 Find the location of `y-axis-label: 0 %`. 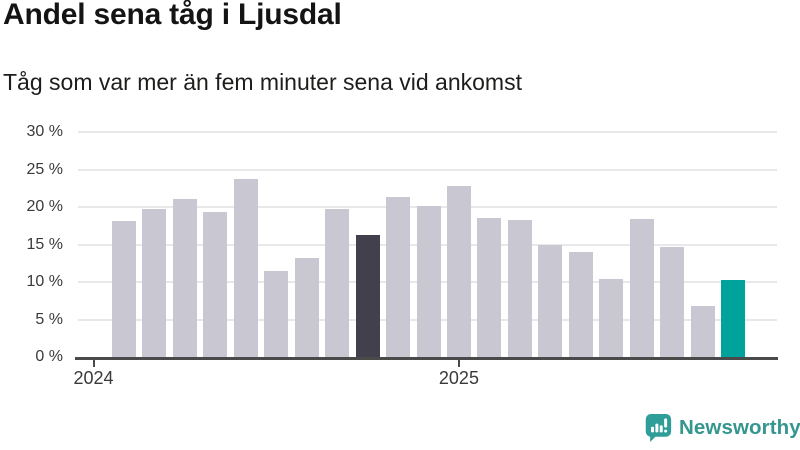

y-axis-label: 0 % is located at coordinates (49, 356).